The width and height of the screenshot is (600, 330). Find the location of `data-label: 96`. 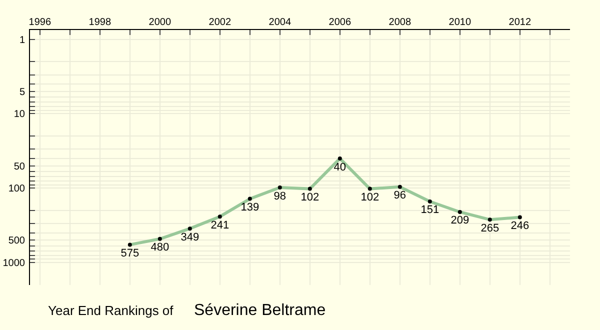

data-label: 96 is located at coordinates (400, 196).